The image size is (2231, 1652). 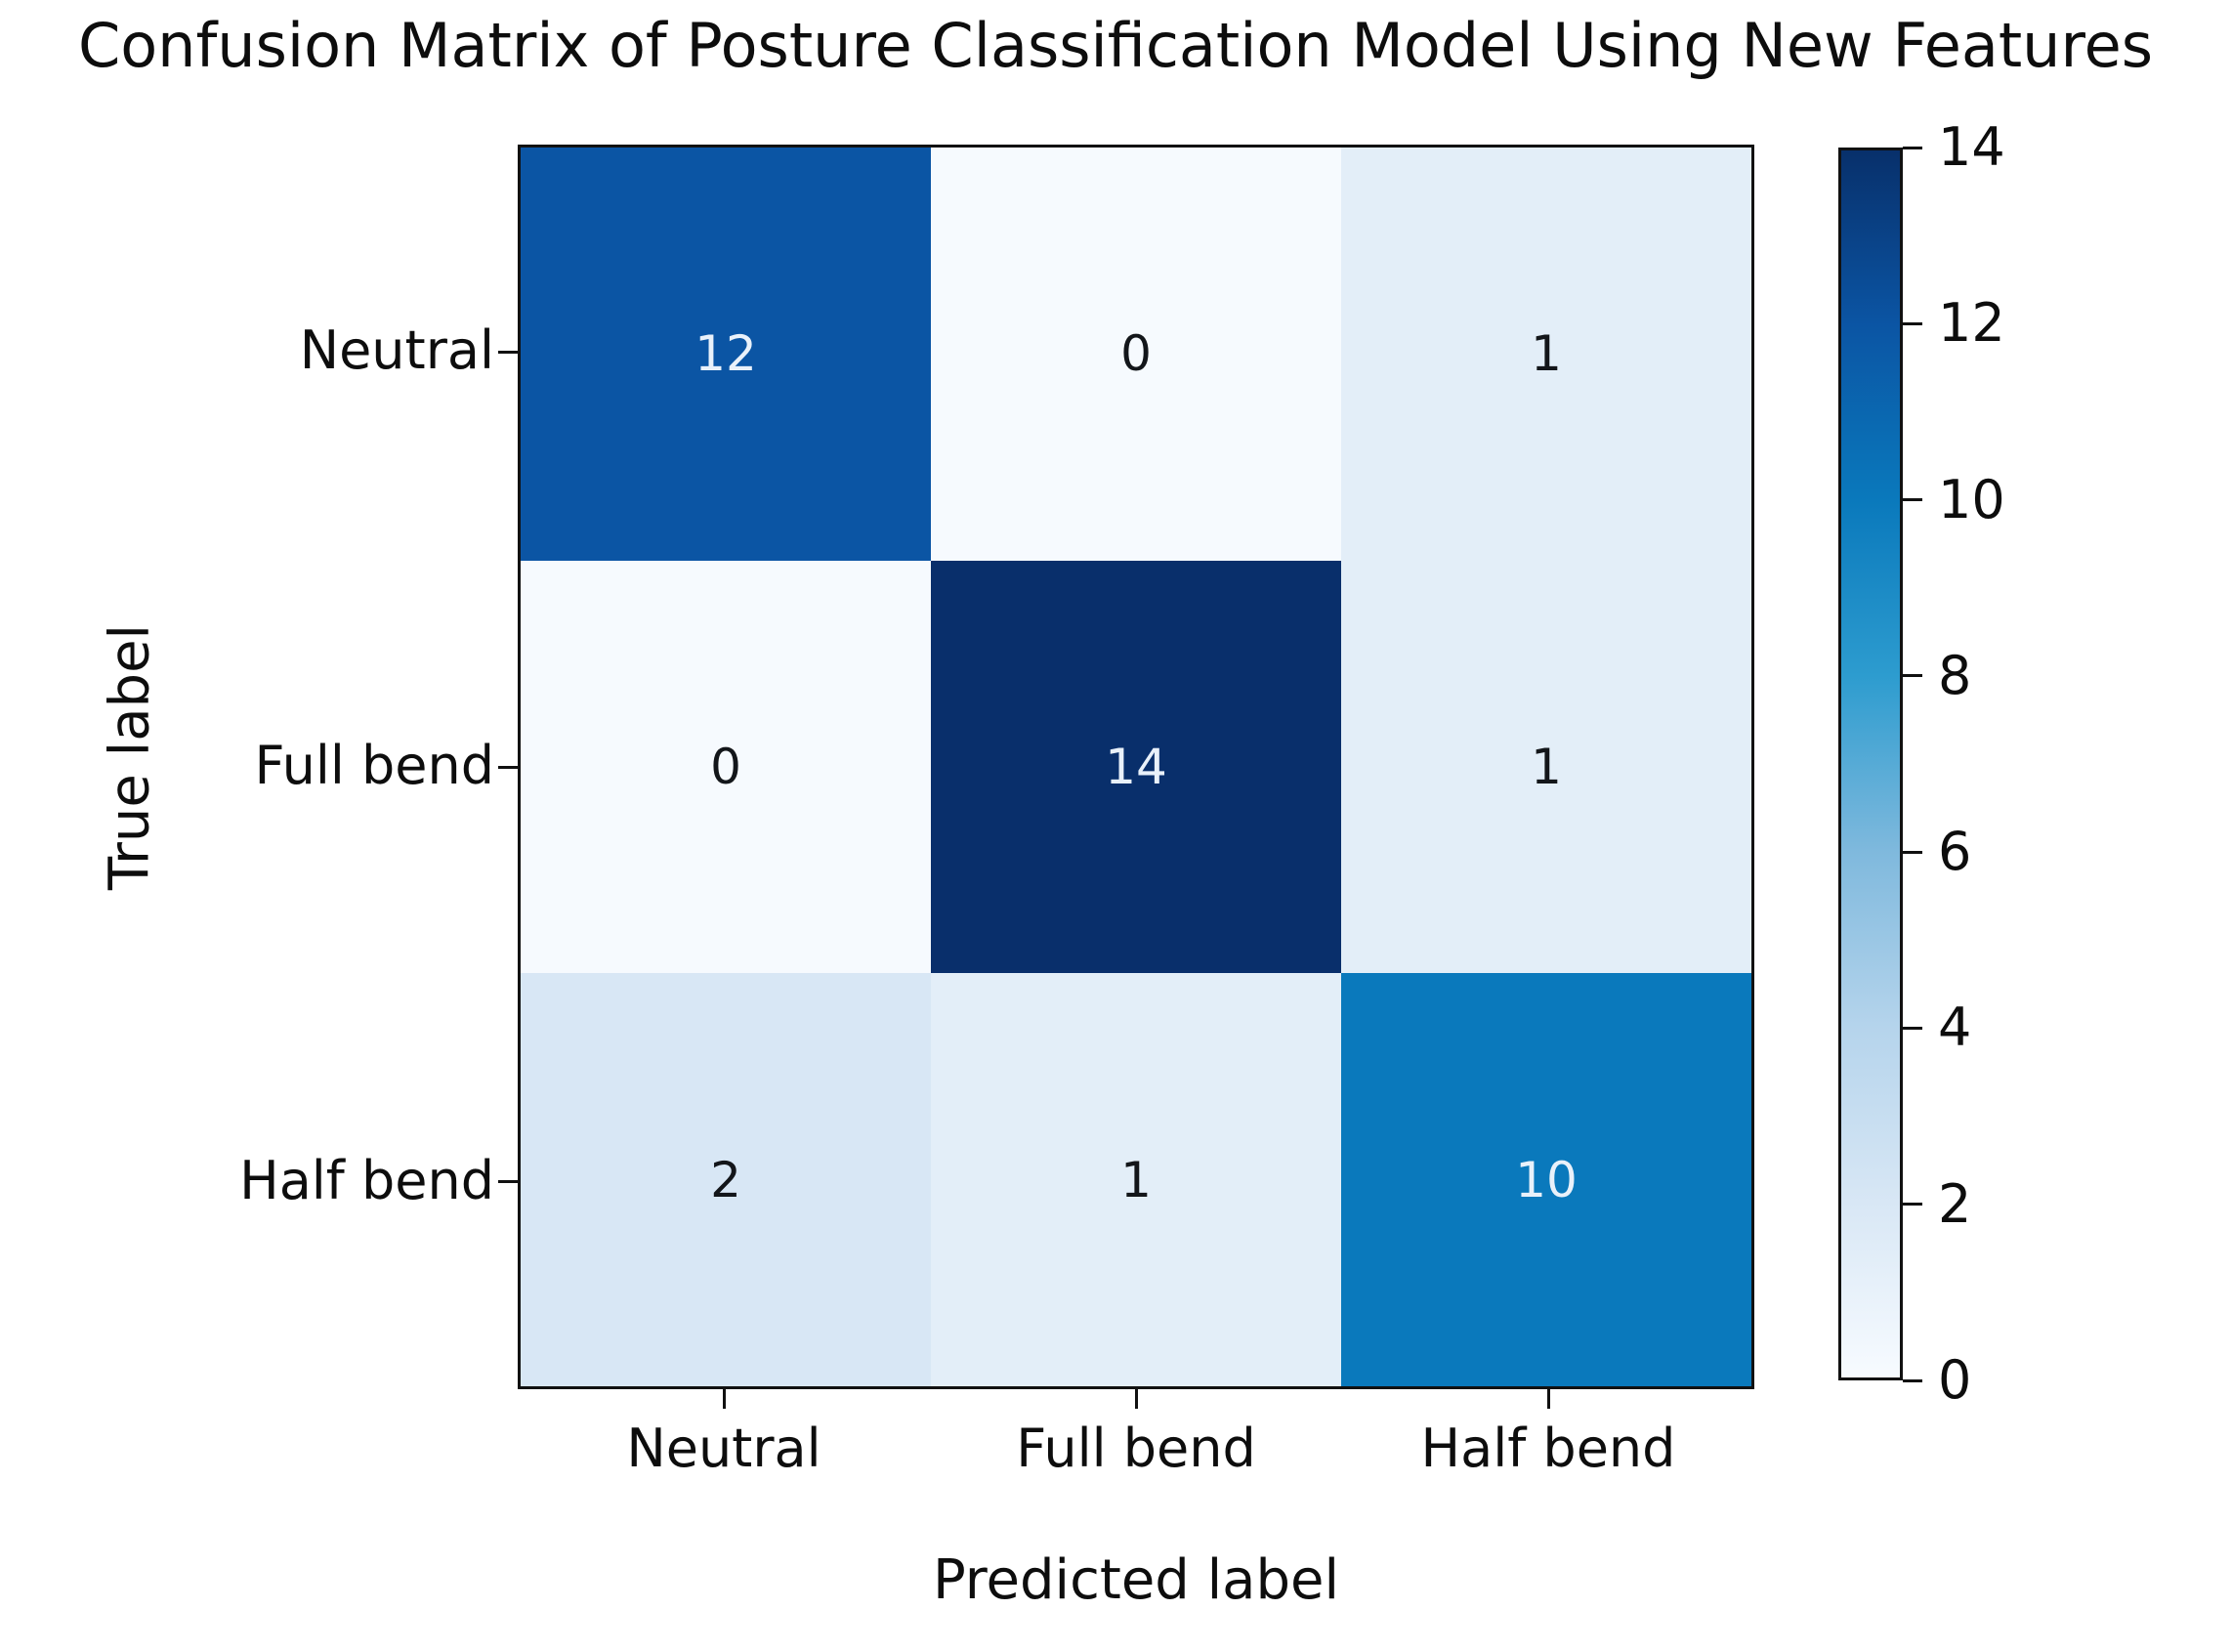 I want to click on cell-value: 12, so click(x=726, y=354).